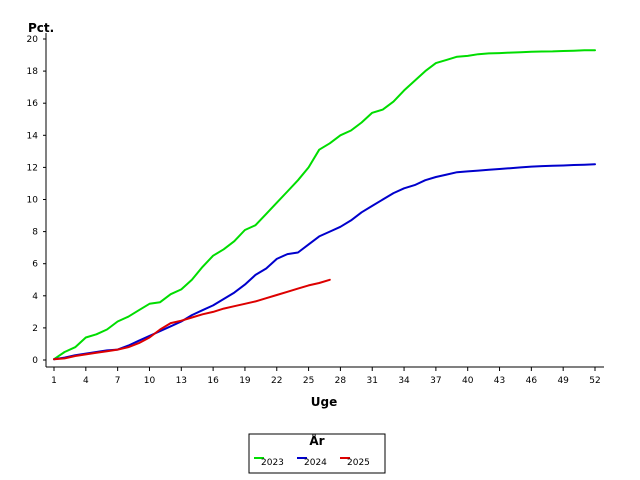 This screenshot has width=640, height=480. What do you see at coordinates (192, 319) in the screenshot?
I see `series-line-2025` at bounding box center [192, 319].